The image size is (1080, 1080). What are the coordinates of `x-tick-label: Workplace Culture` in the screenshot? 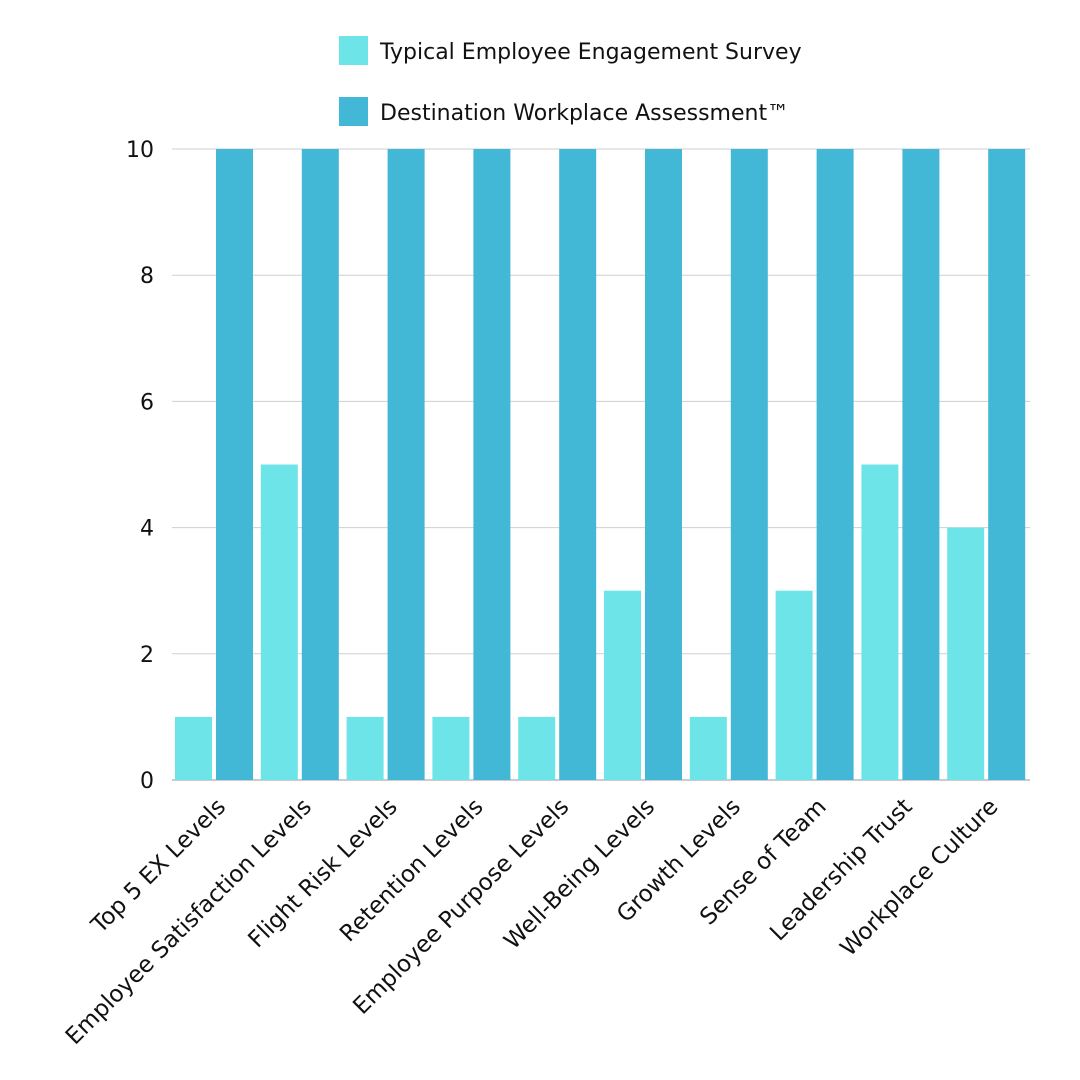 It's located at (920, 878).